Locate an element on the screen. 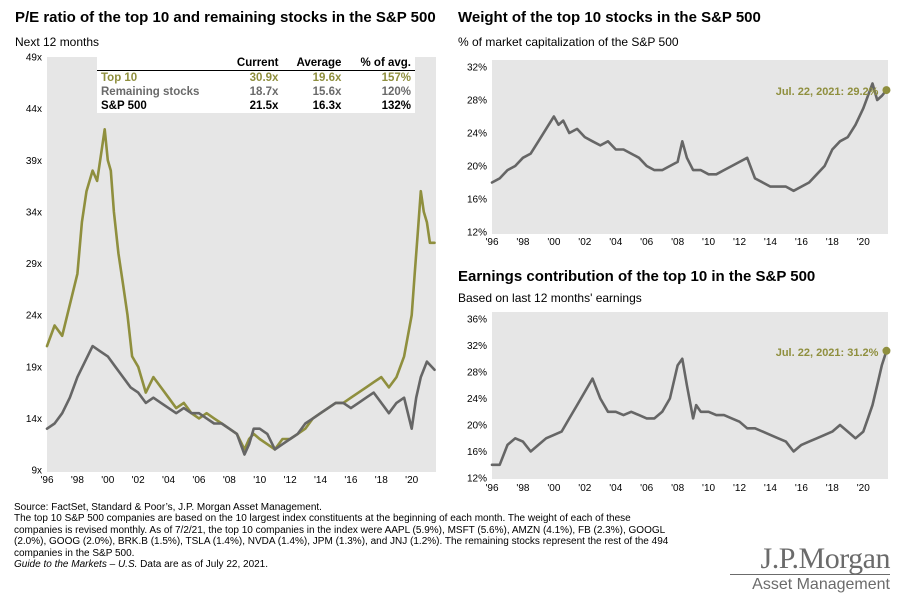 This screenshot has height=599, width=903. pe-row-average: 16.3x is located at coordinates (327, 106).